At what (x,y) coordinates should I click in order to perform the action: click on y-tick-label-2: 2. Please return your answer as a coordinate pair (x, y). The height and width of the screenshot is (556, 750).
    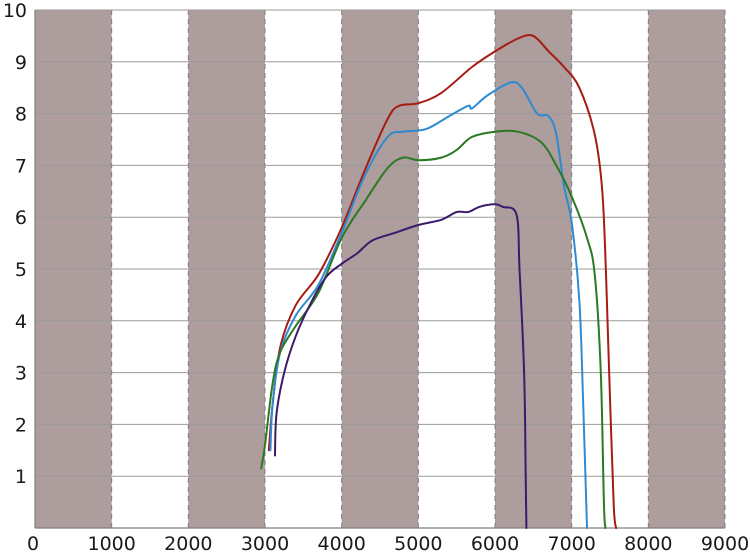
    Looking at the image, I should click on (21, 425).